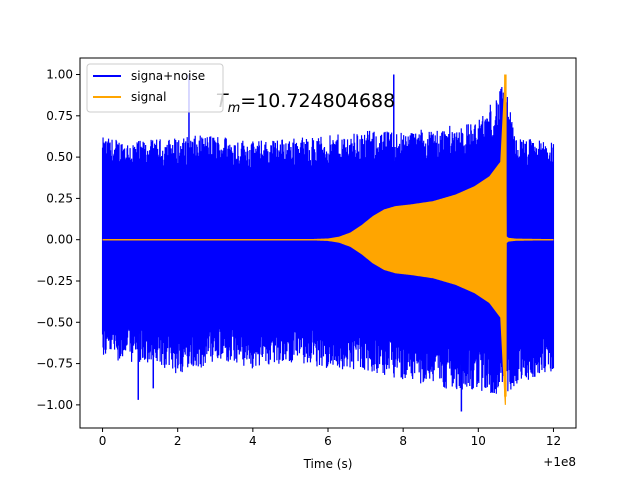 The image size is (640, 480). What do you see at coordinates (59, 198) in the screenshot?
I see `y-tick-label: 0.25` at bounding box center [59, 198].